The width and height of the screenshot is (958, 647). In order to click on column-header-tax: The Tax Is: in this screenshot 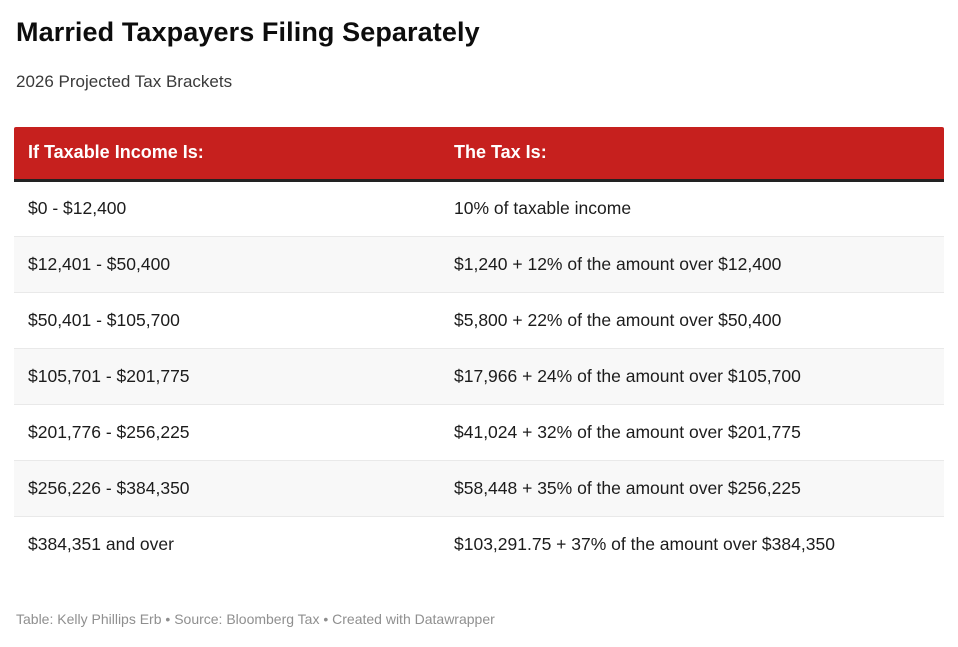, I will do `click(692, 154)`.